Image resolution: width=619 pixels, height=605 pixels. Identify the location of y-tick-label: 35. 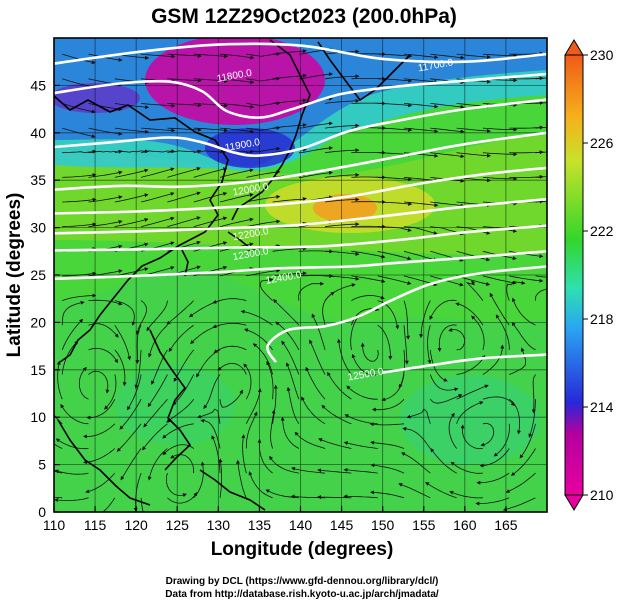
(38, 180).